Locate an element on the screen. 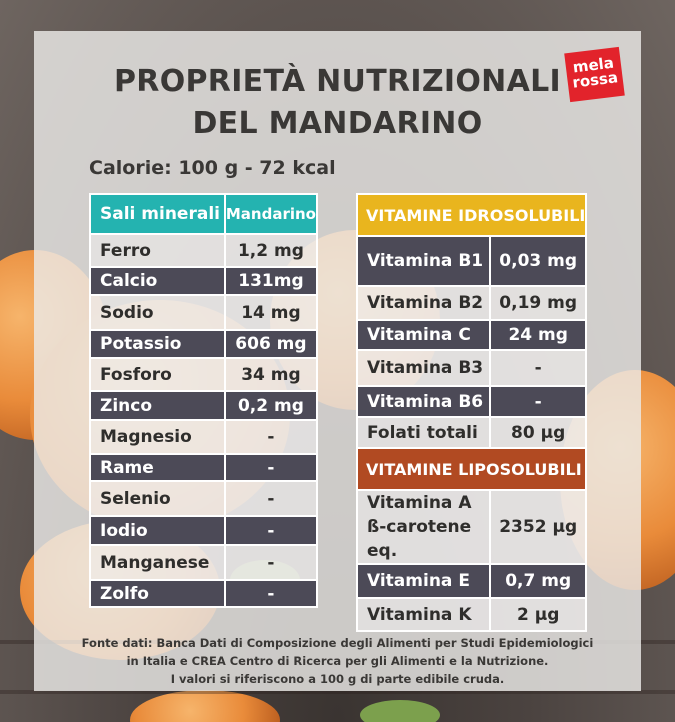 The image size is (675, 722). calories-label: Calorie: 100 g - 72 kcal is located at coordinates (212, 168).